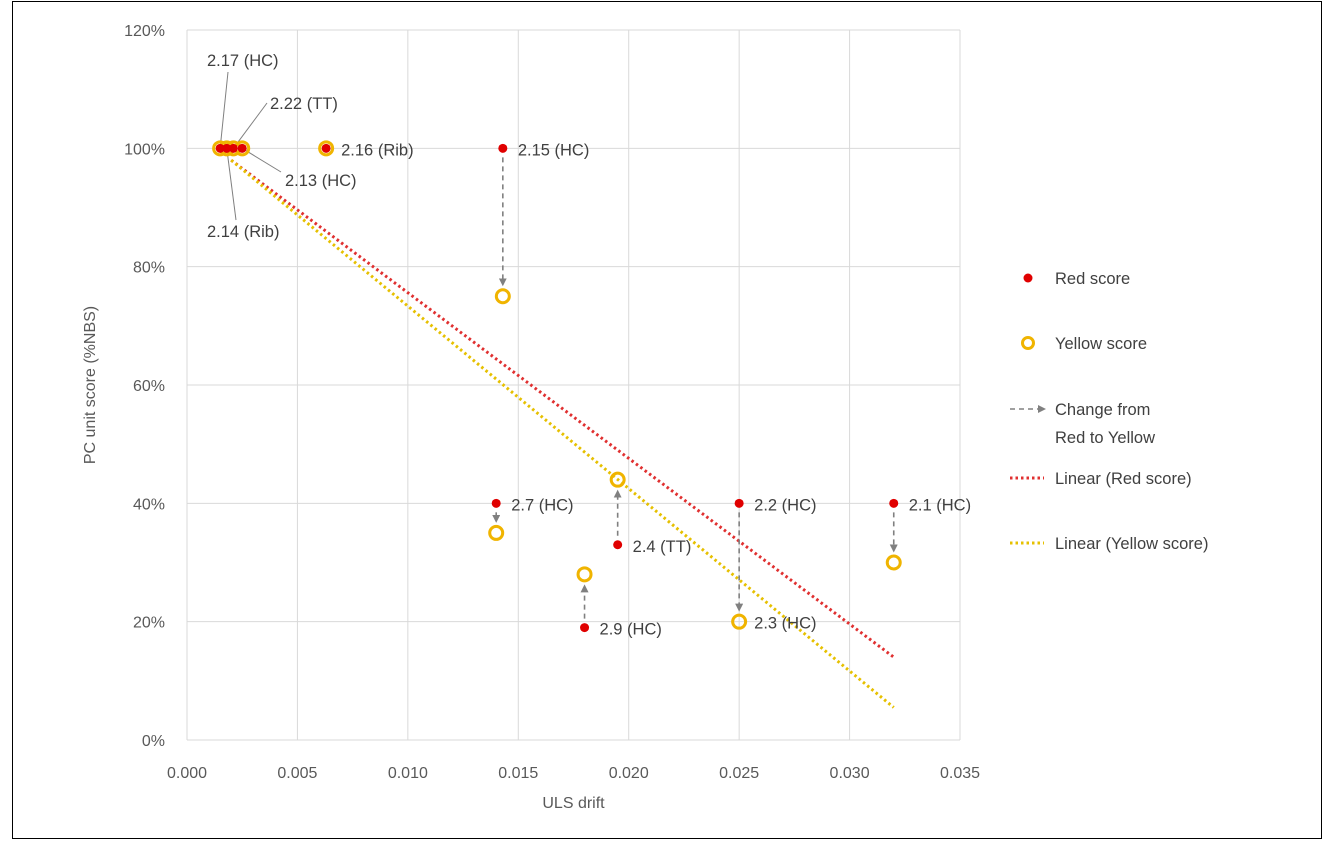  I want to click on point-label: 2.7 (HC), so click(542, 505).